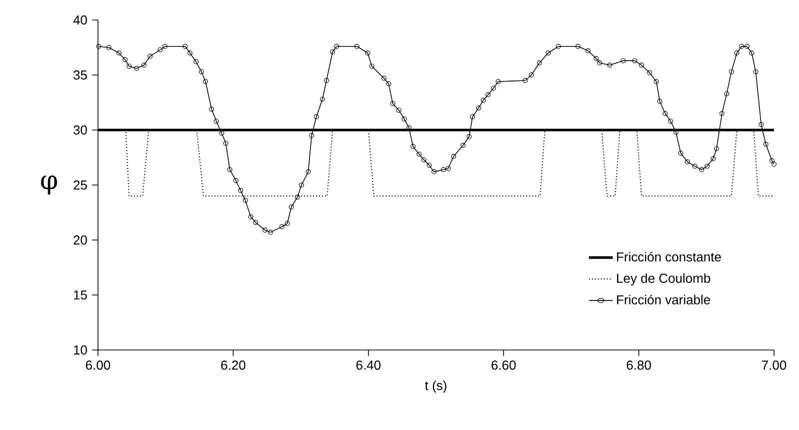  I want to click on legend-label: Fricción variable, so click(663, 299).